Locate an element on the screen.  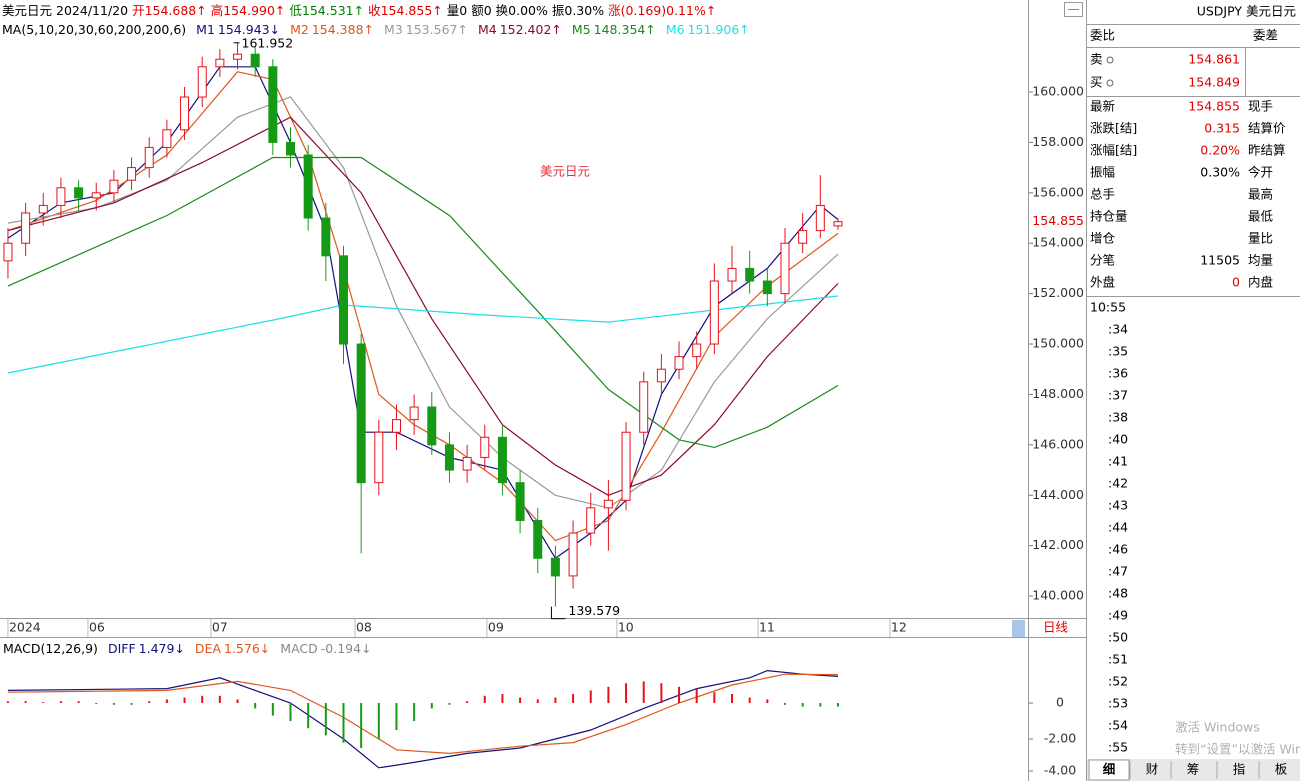
time-item: :49 is located at coordinates (1118, 615).